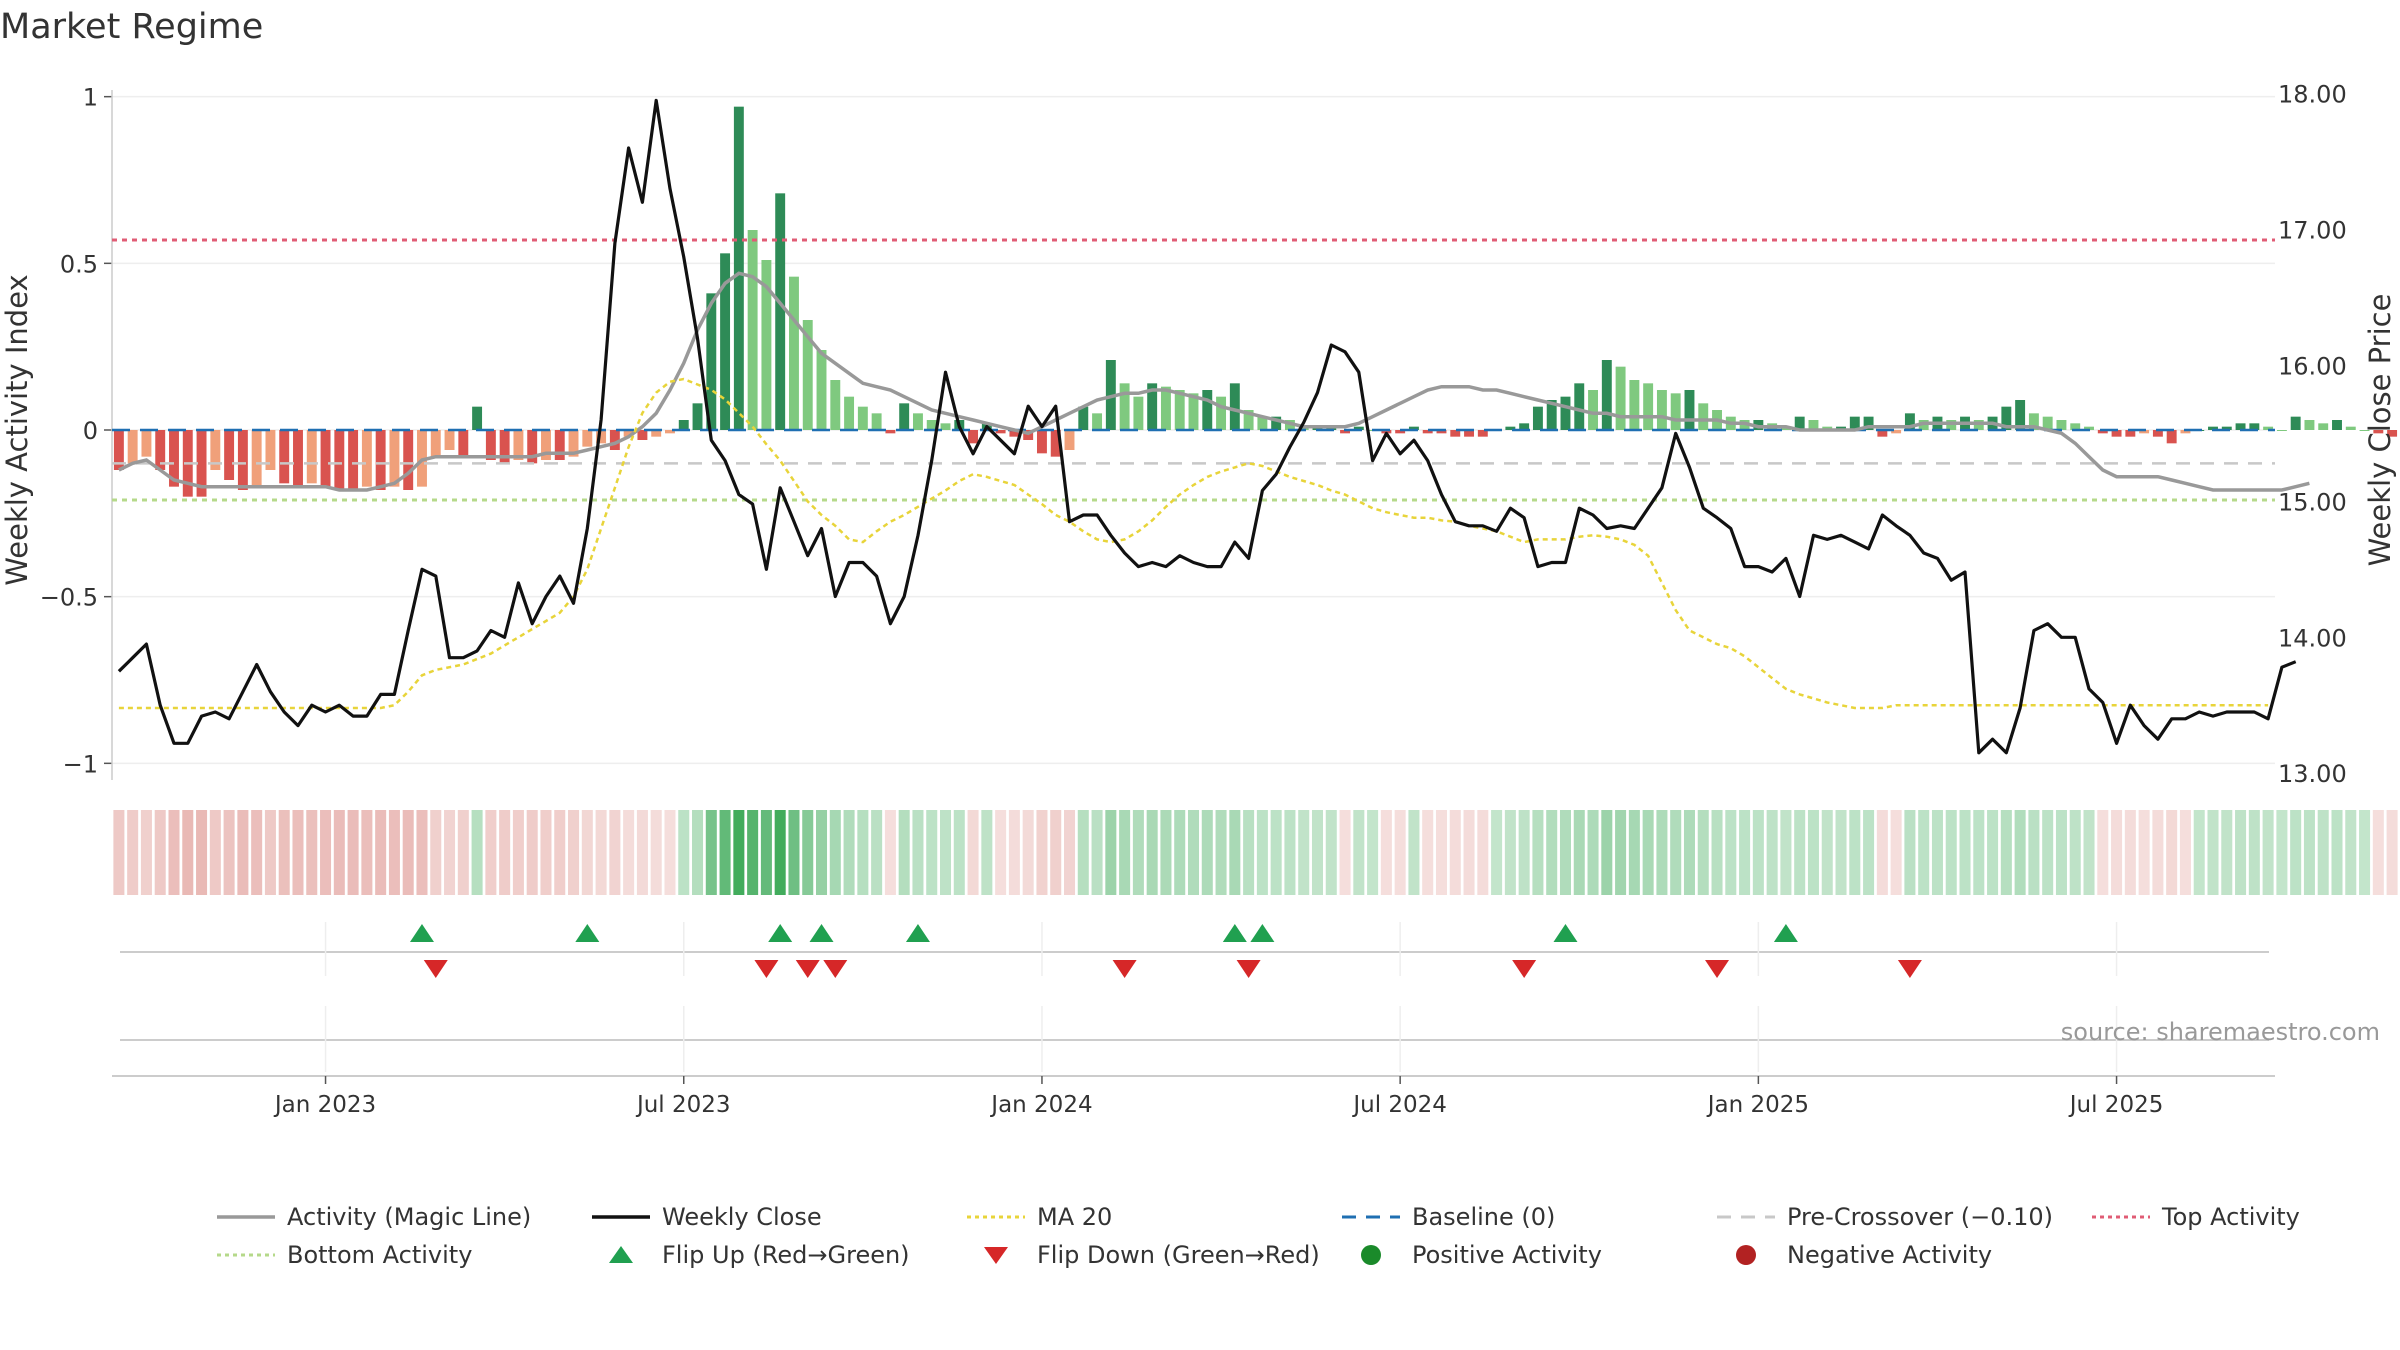 The width and height of the screenshot is (2400, 1350). I want to click on flip-up-marker, so click(1565, 933).